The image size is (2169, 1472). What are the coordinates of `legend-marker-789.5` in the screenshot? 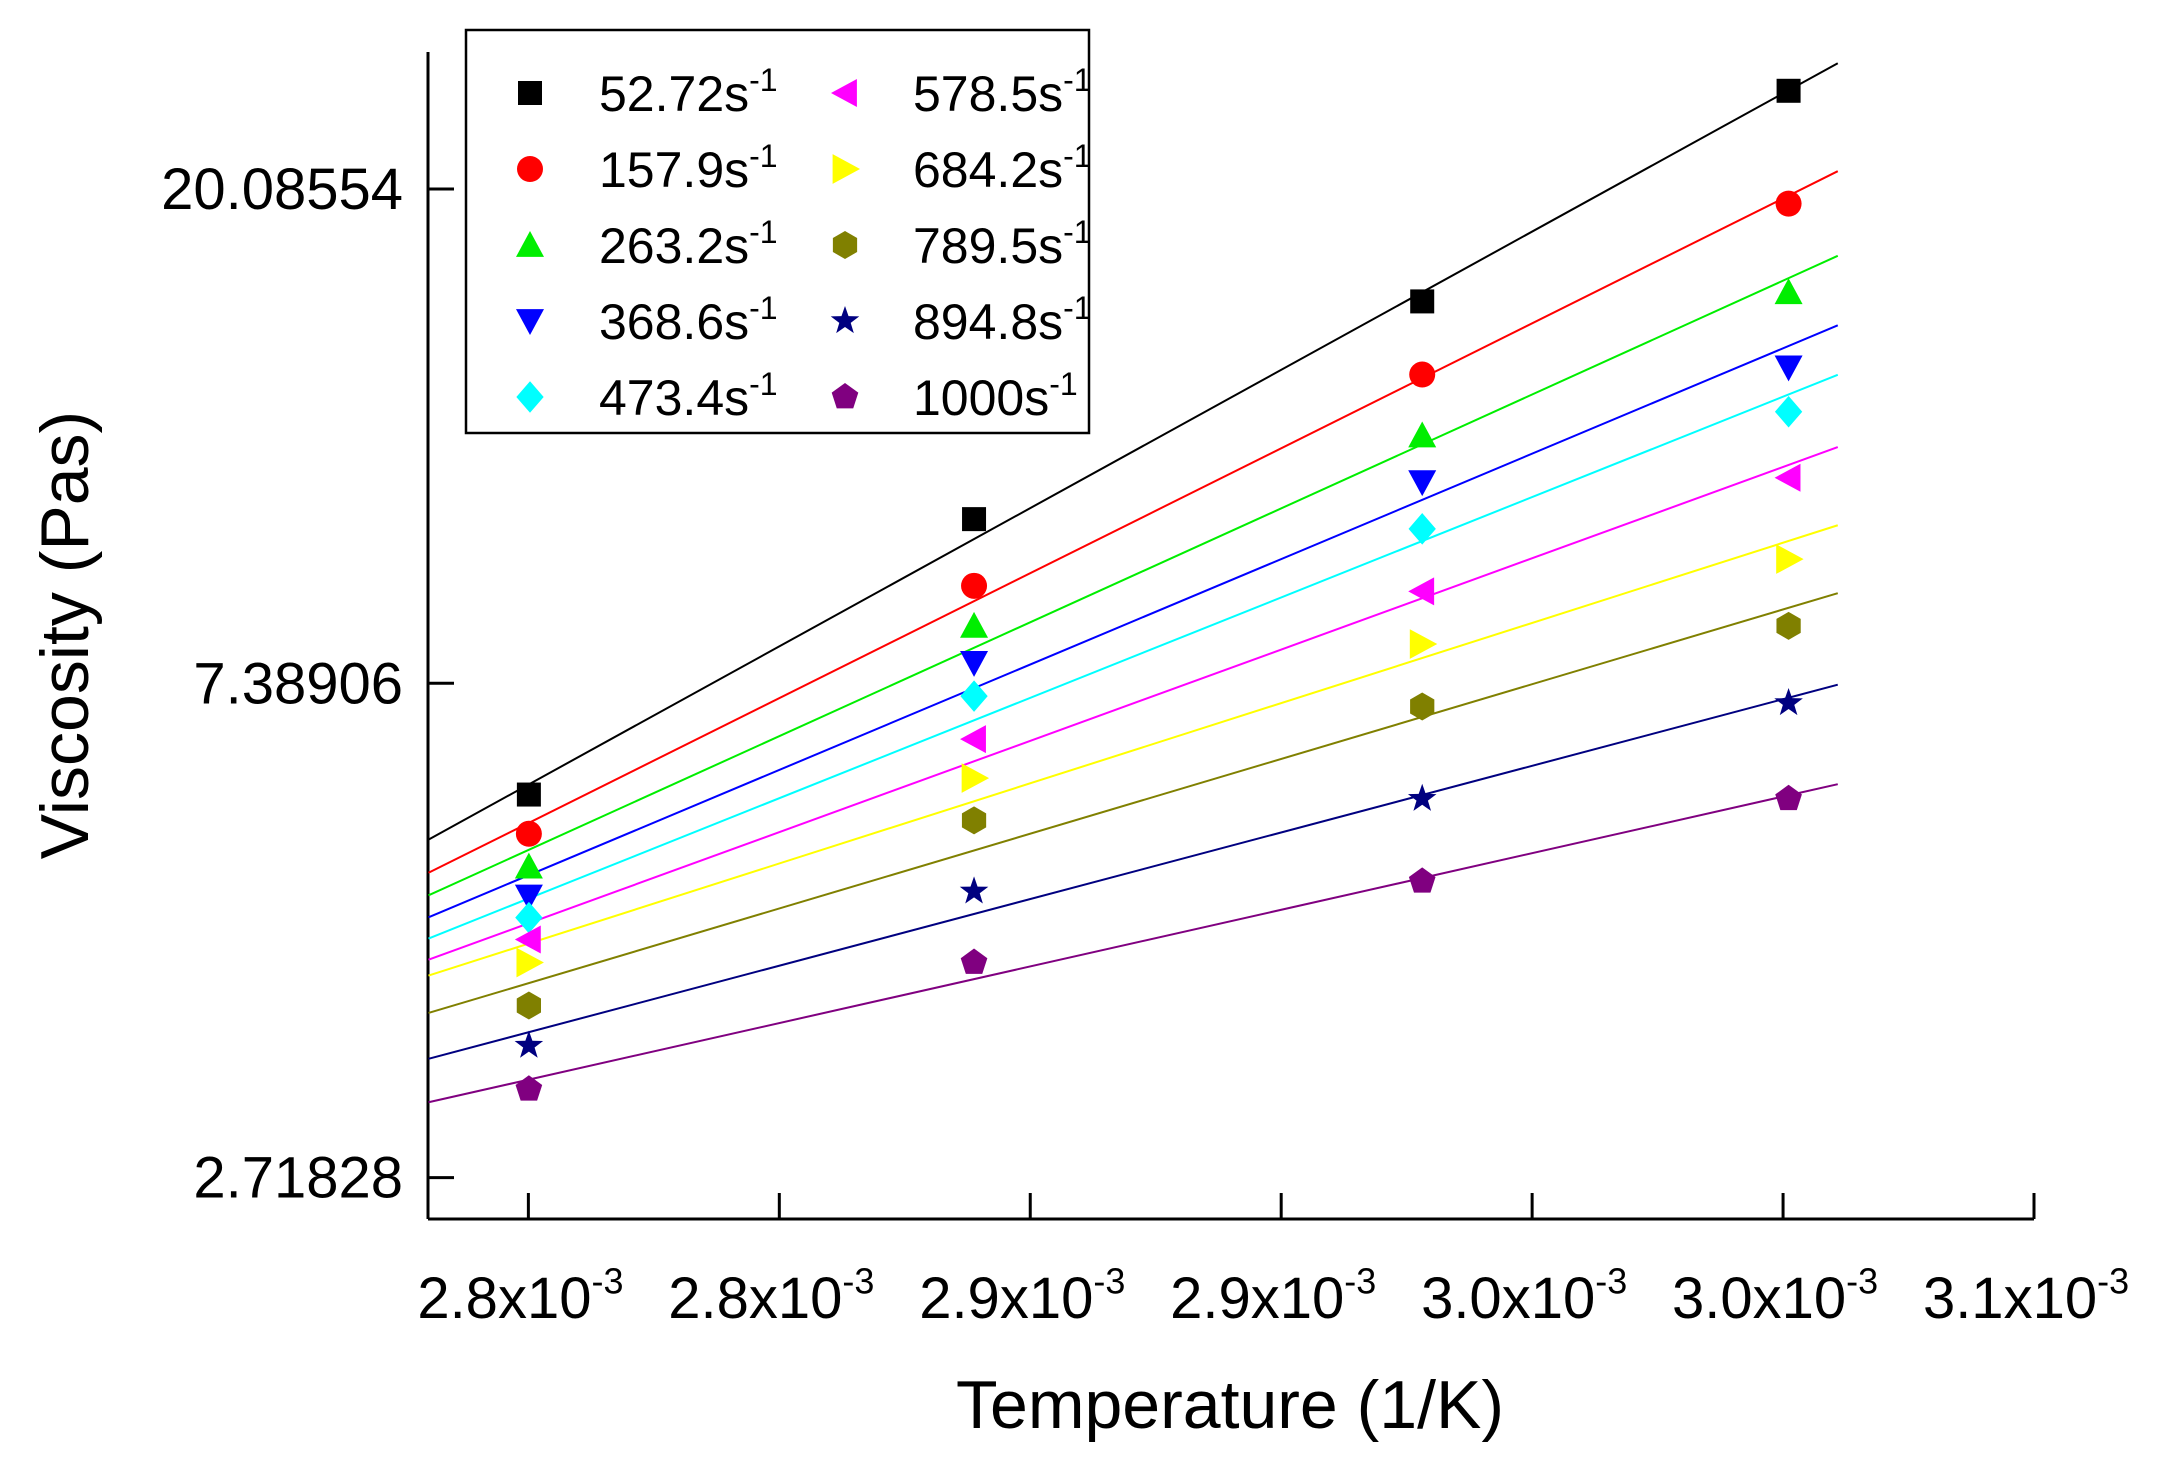 It's located at (845, 245).